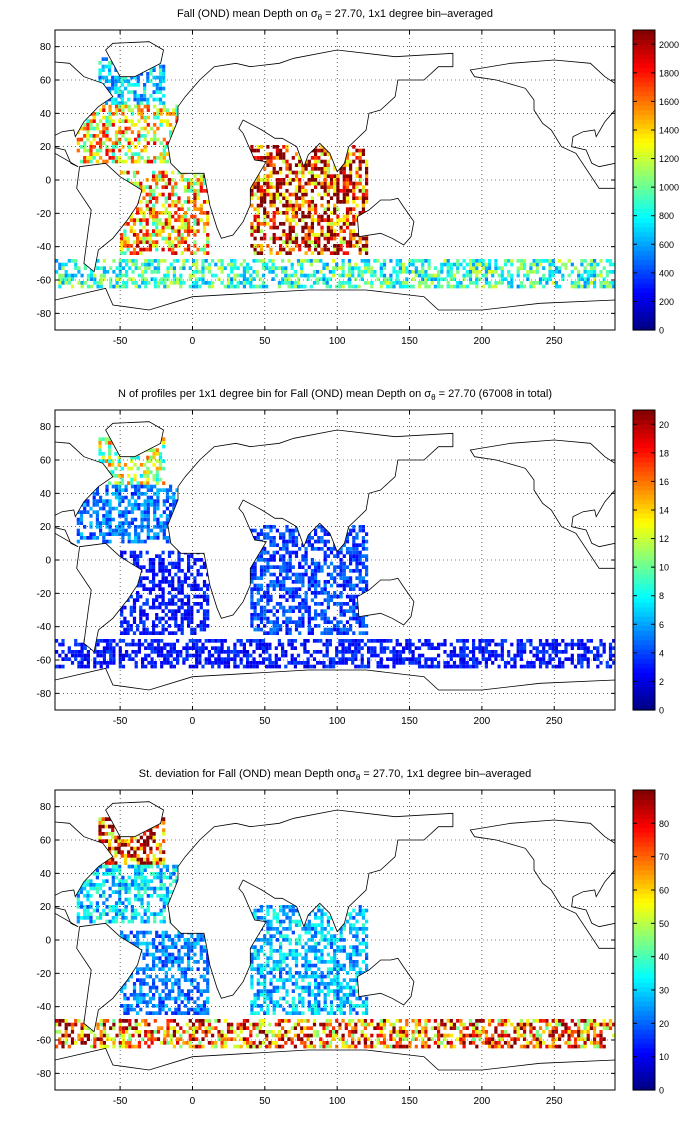 The height and width of the screenshot is (1145, 696). What do you see at coordinates (669, 102) in the screenshot?
I see `colorbar-tick-label: 1600` at bounding box center [669, 102].